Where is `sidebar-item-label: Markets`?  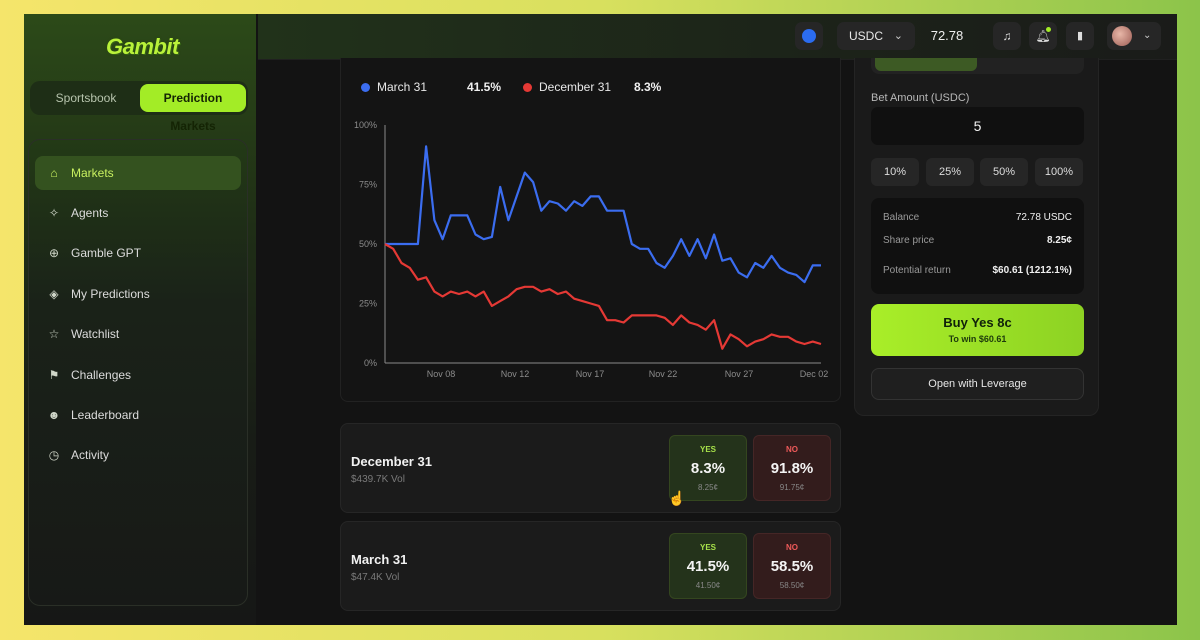
sidebar-item-label: Markets is located at coordinates (92, 173).